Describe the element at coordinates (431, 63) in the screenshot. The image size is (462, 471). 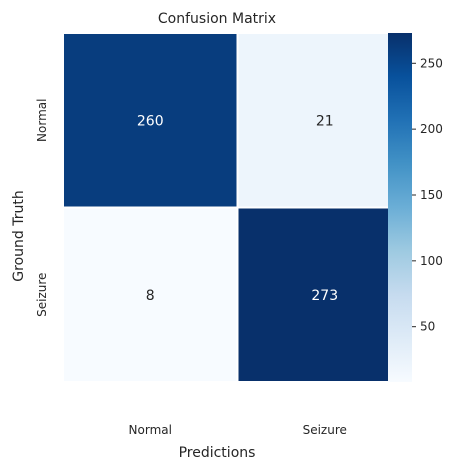
I see `colorbar-tick-label: 250` at that location.